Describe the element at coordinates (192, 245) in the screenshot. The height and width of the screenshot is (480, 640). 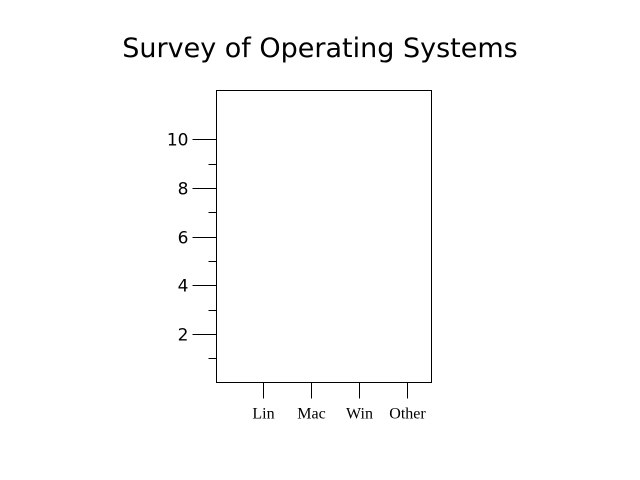
I see `y-axis: 2 4 6 8 10` at that location.